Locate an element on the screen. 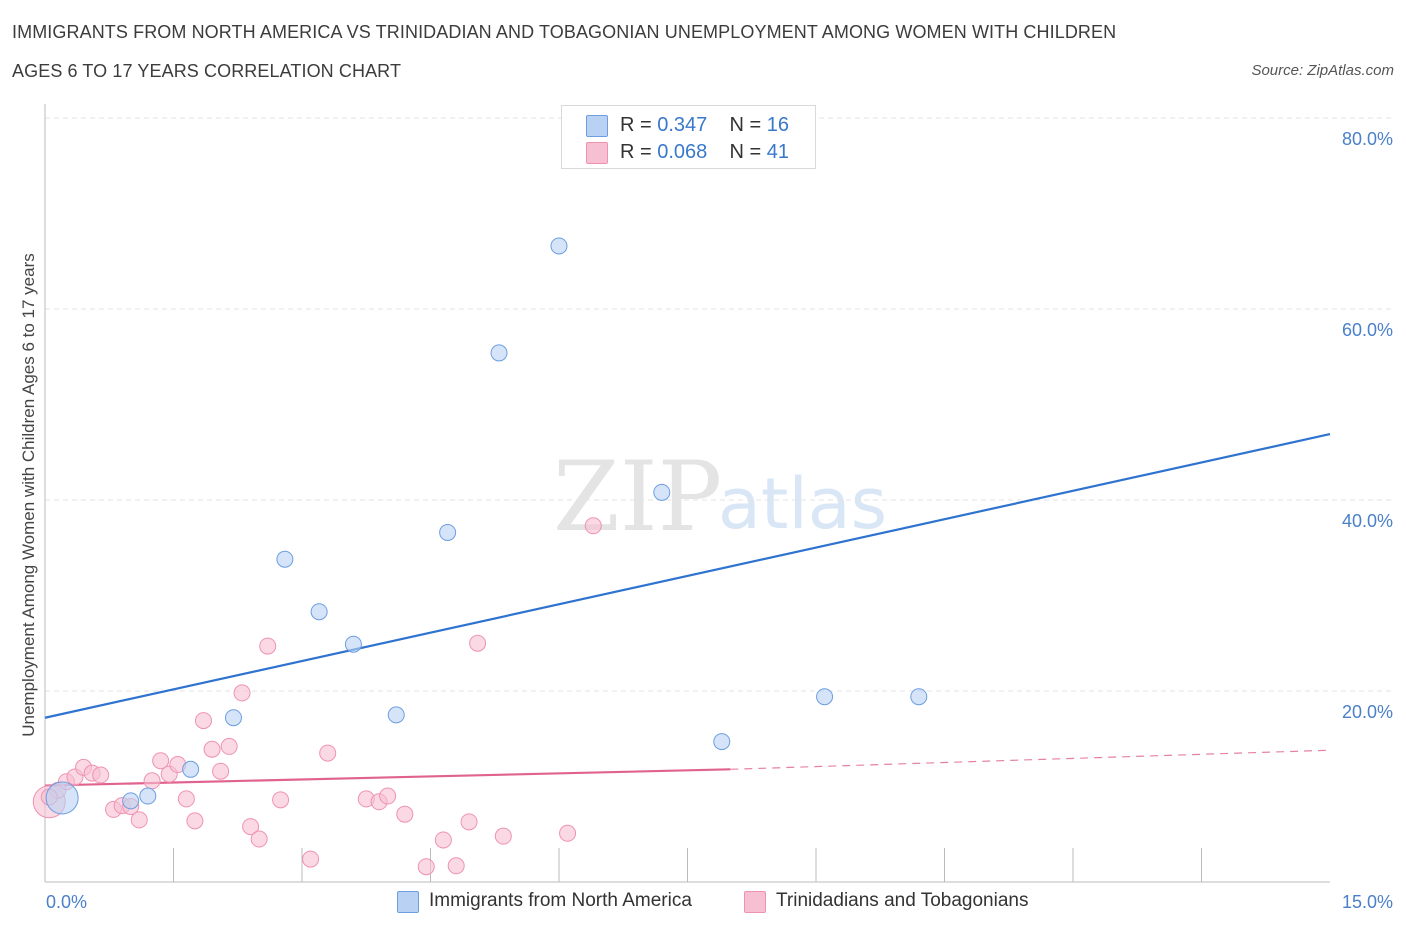 This screenshot has height=930, width=1406. legend-stats-trinidadians: R = 0.068 N = 41 is located at coordinates (704, 152).